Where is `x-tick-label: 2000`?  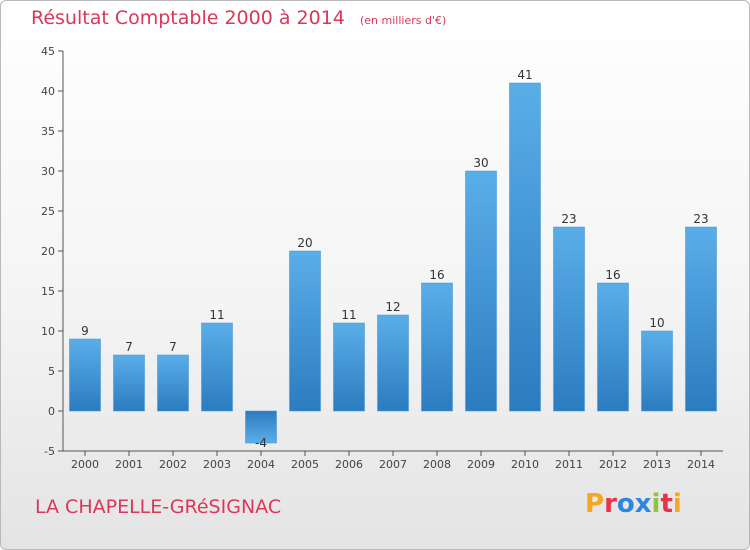 x-tick-label: 2000 is located at coordinates (85, 464).